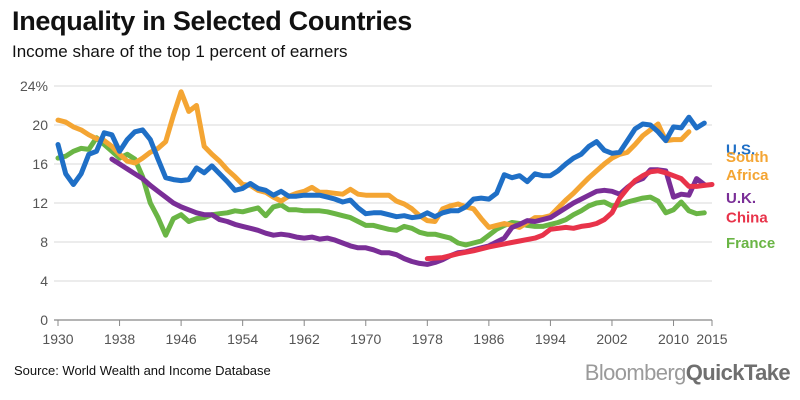  I want to click on y-tick-label: 16, so click(40, 164).